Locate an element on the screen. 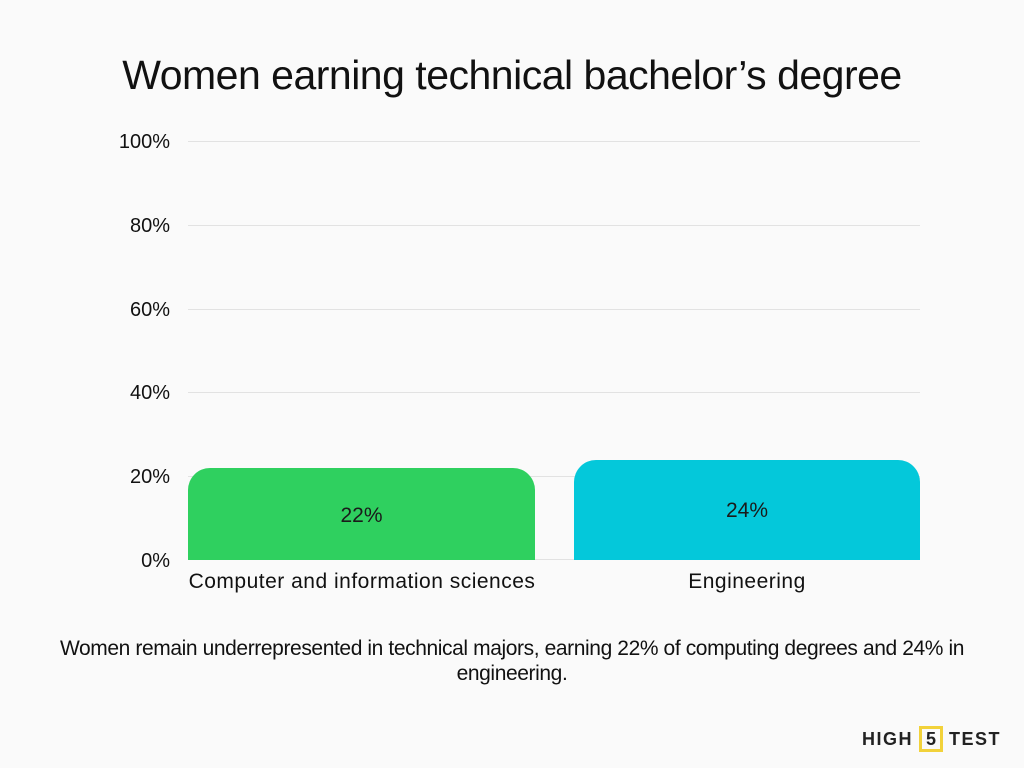 This screenshot has height=768, width=1024. y-tick-100: 100% is located at coordinates (144, 142).